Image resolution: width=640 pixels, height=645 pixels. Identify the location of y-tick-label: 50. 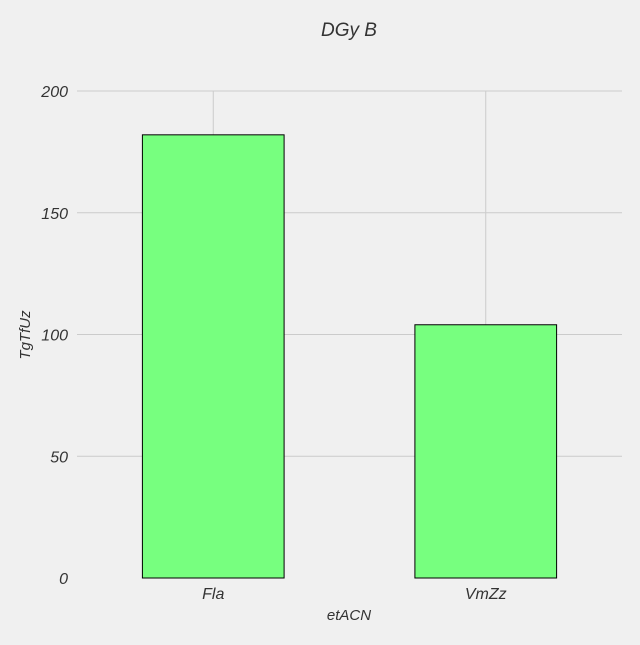
(59, 457).